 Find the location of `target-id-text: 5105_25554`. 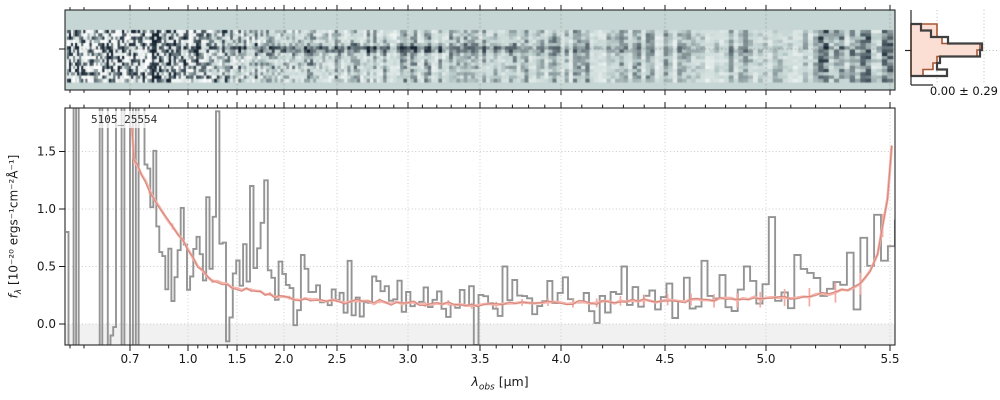

target-id-text: 5105_25554 is located at coordinates (124, 119).